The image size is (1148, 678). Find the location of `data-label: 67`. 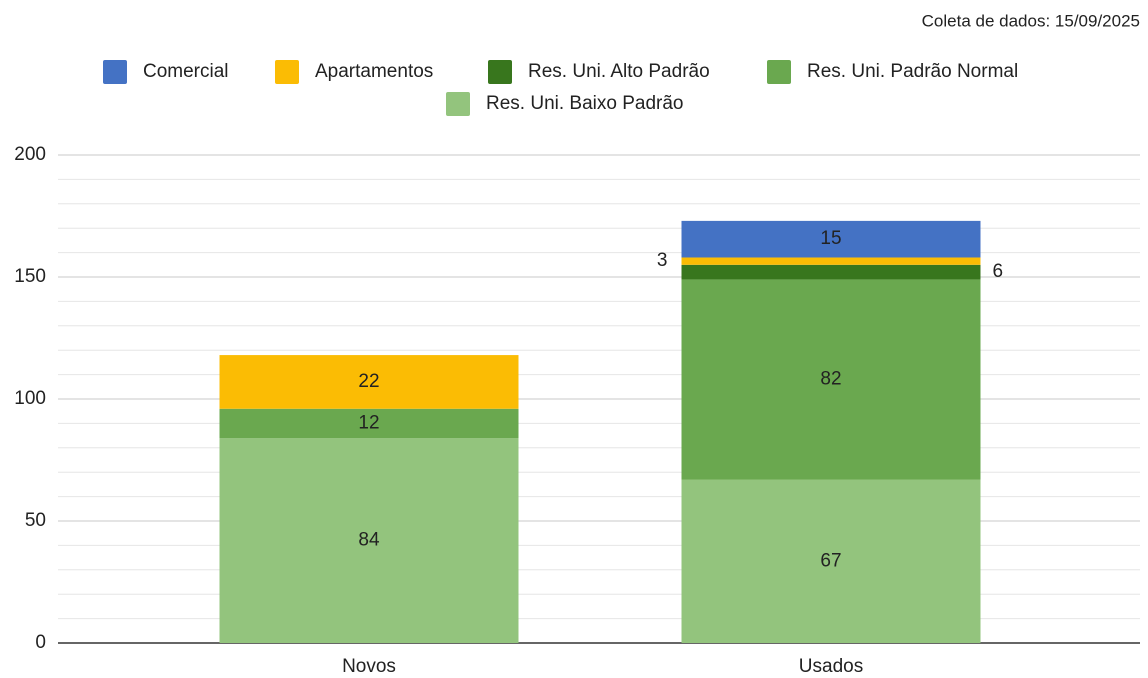

data-label: 67 is located at coordinates (830, 560).